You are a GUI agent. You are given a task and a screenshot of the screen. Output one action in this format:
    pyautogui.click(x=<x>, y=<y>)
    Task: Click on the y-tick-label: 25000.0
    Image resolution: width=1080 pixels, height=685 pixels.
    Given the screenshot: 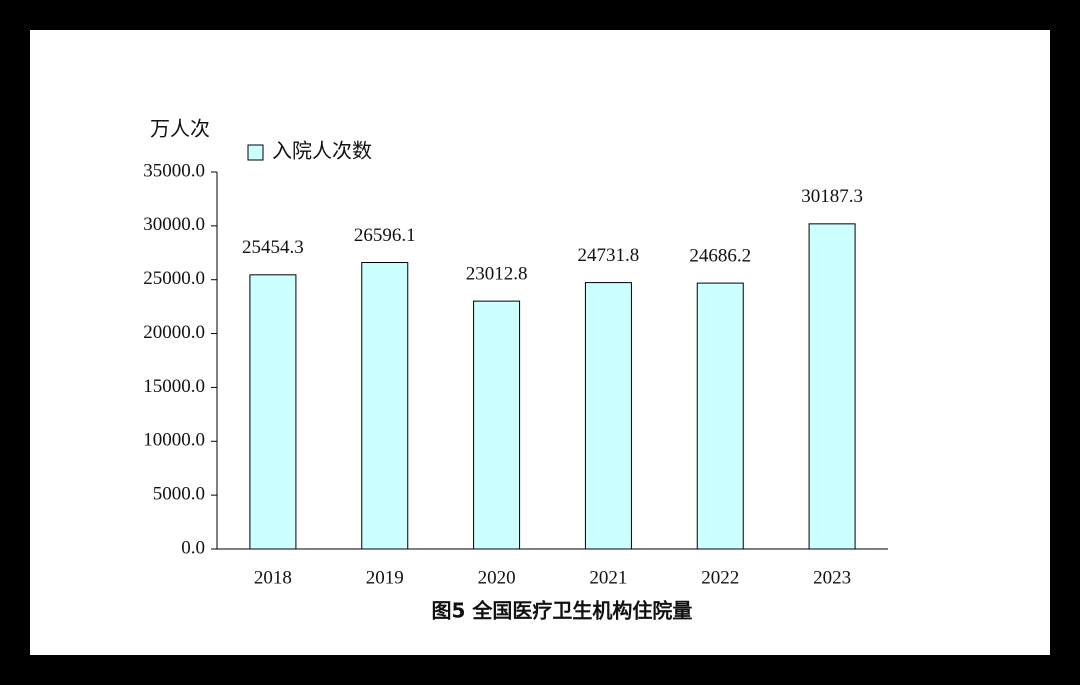 What is the action you would take?
    pyautogui.click(x=174, y=278)
    